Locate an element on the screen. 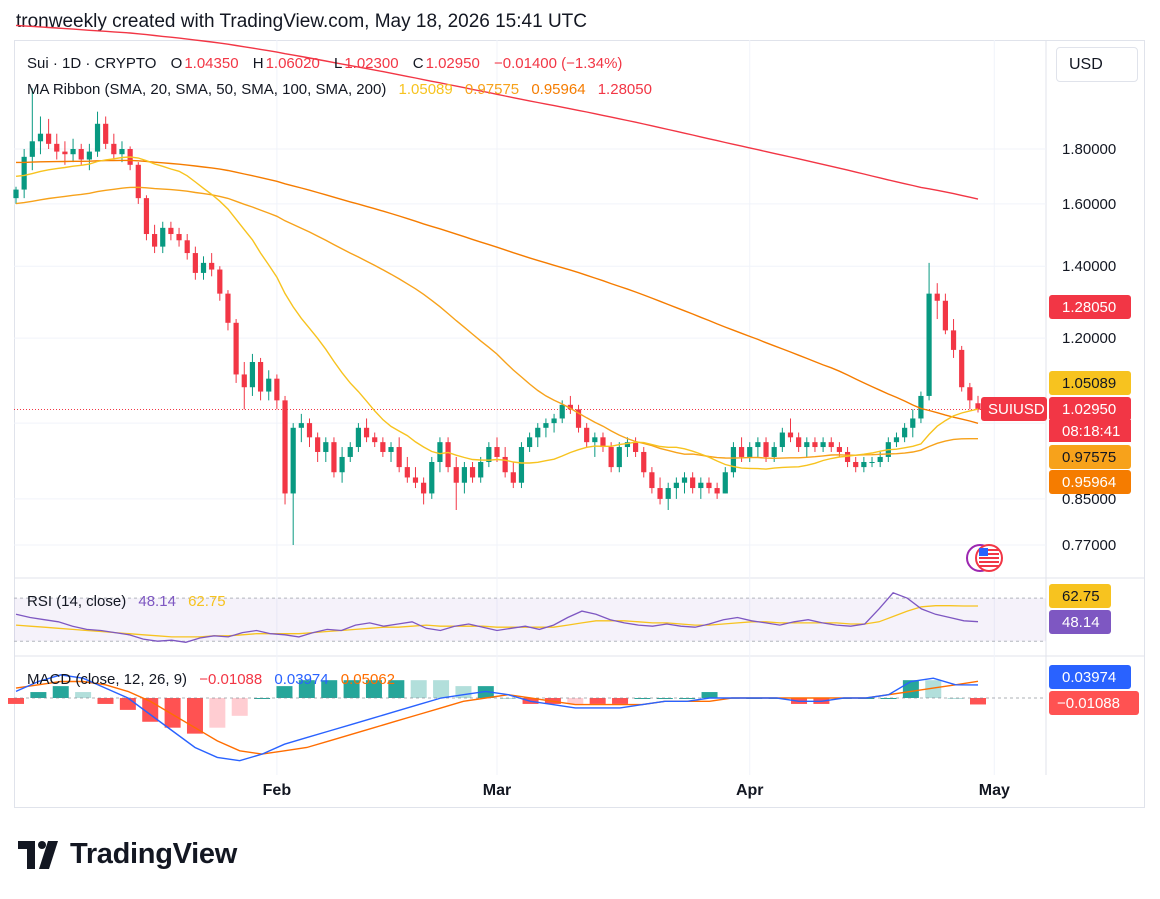 Image resolution: width=1160 pixels, height=899 pixels. macd-signal-value: 0.05062 is located at coordinates (368, 679).